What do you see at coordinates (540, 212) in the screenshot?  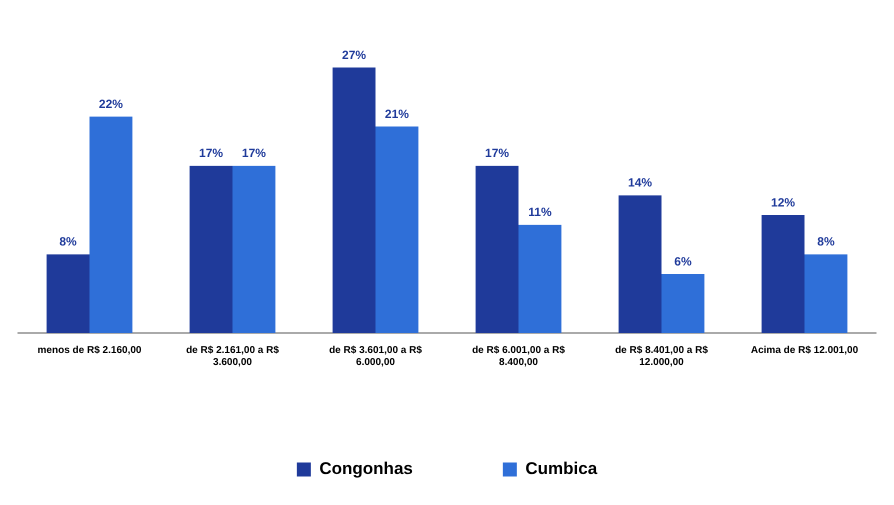 I see `data-label: 11%` at bounding box center [540, 212].